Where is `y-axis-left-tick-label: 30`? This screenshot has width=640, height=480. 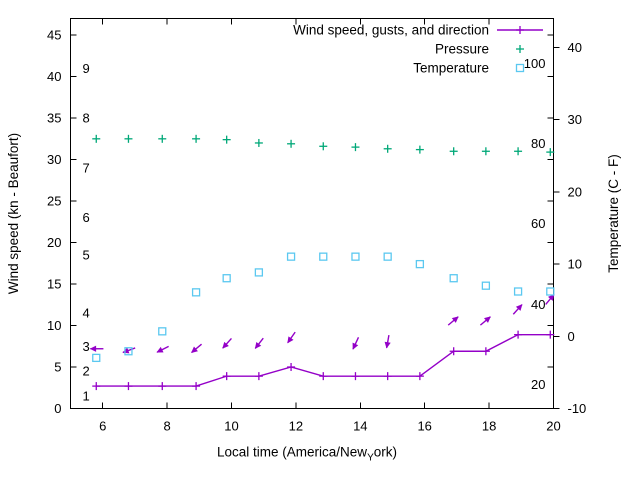 y-axis-left-tick-label: 30 is located at coordinates (54, 159).